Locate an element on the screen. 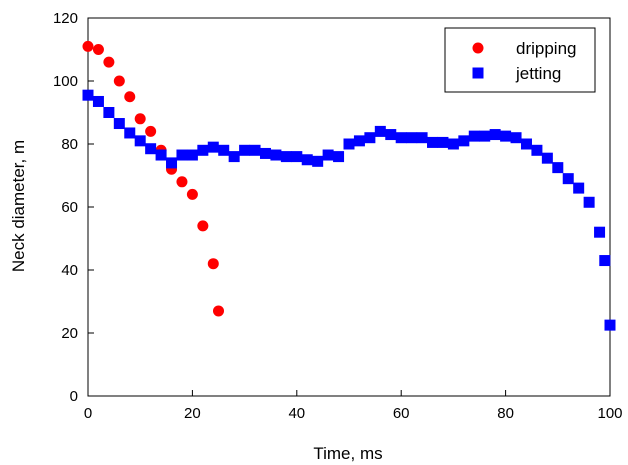 The image size is (628, 465). y-tick-label: 40 is located at coordinates (69, 270).